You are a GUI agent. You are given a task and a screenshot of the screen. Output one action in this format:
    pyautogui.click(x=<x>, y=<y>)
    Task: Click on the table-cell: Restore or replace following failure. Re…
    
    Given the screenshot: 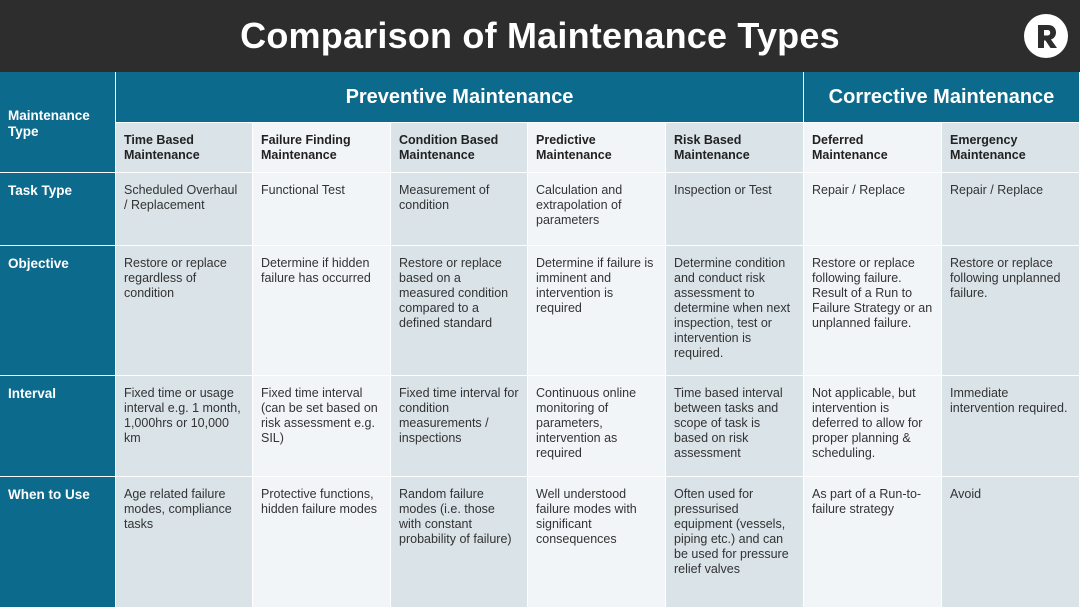 What is the action you would take?
    pyautogui.click(x=873, y=311)
    